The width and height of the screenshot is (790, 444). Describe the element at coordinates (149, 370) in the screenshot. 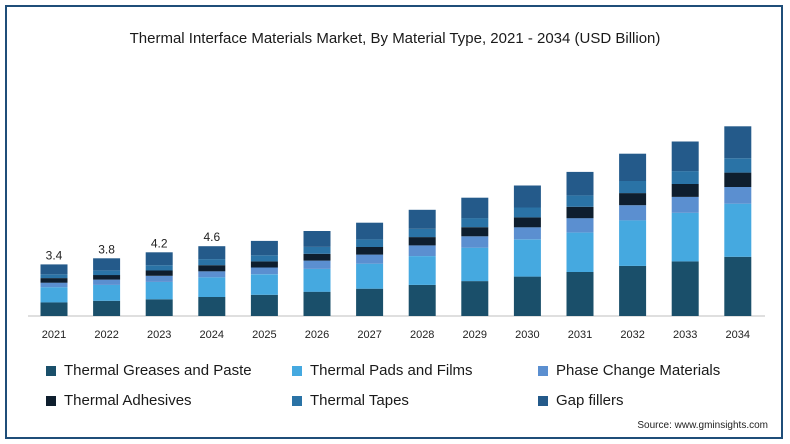

I see `legend-item-thermal-greases: Thermal Greases and Paste` at that location.